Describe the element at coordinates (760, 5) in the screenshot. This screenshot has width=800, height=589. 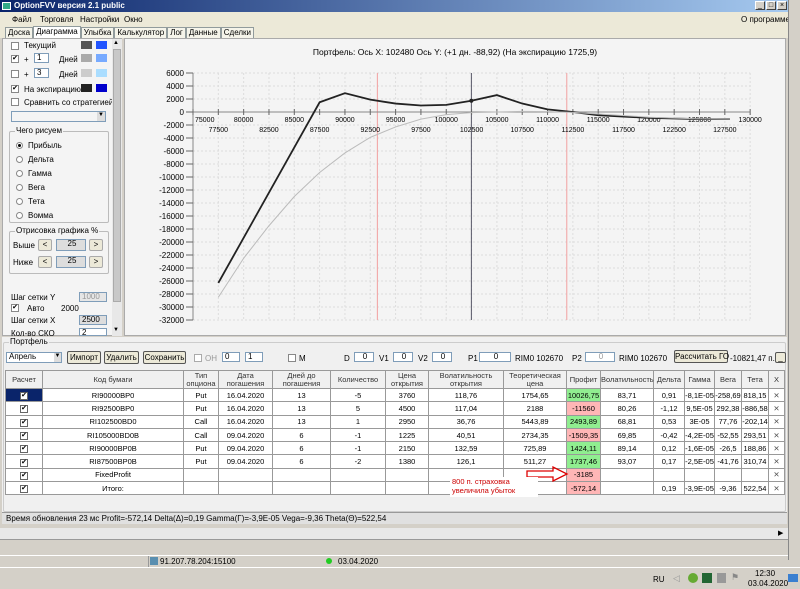
I see `minimize-button: _` at that location.